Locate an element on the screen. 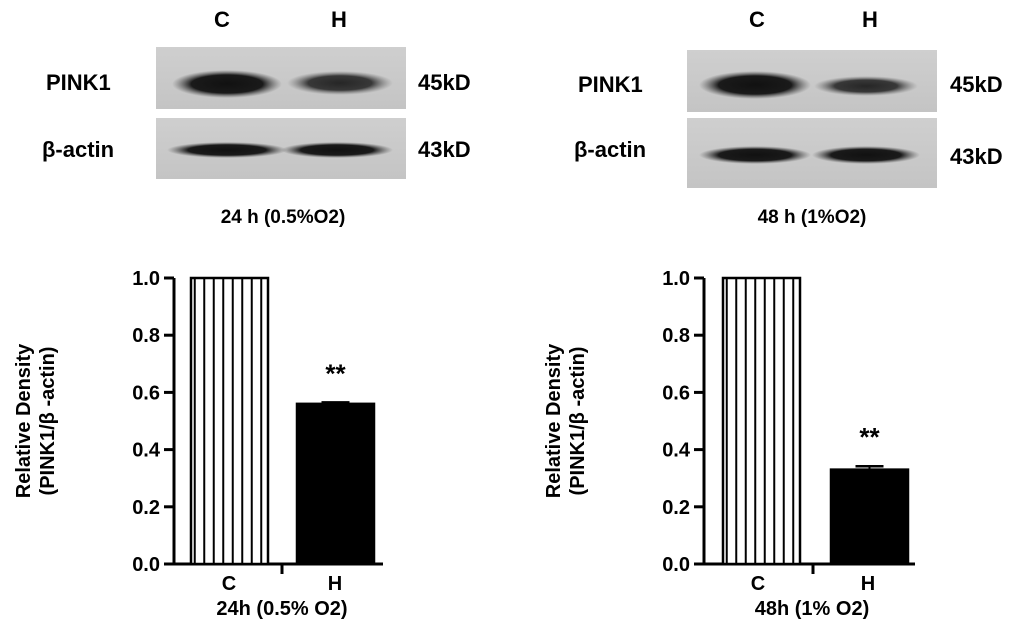 Image resolution: width=1024 pixels, height=639 pixels. x-axis-title: 48h (1% O2) is located at coordinates (812, 609).